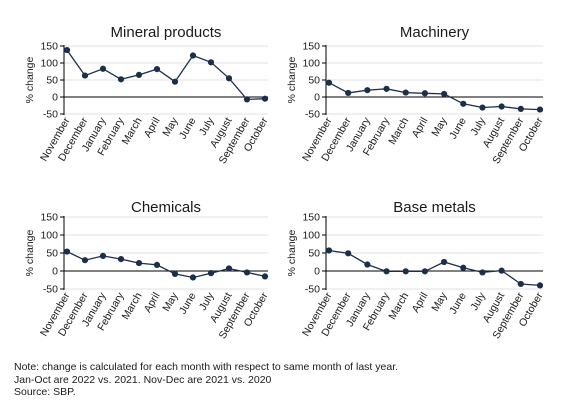  Describe the element at coordinates (434, 207) in the screenshot. I see `chart-title: Base metals` at that location.